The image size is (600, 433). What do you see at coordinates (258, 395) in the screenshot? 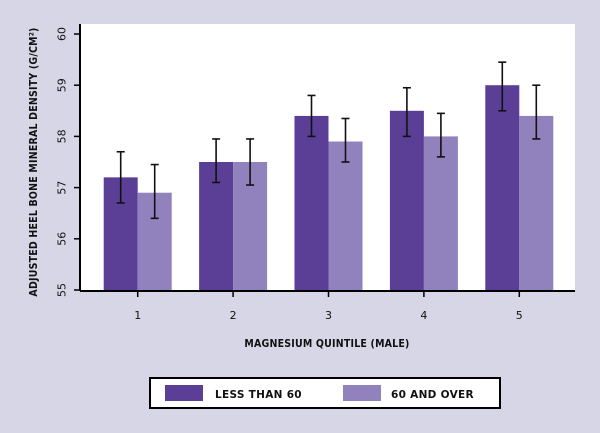
I see `legend-label-less-than-60: LESS THAN 60` at bounding box center [258, 395].